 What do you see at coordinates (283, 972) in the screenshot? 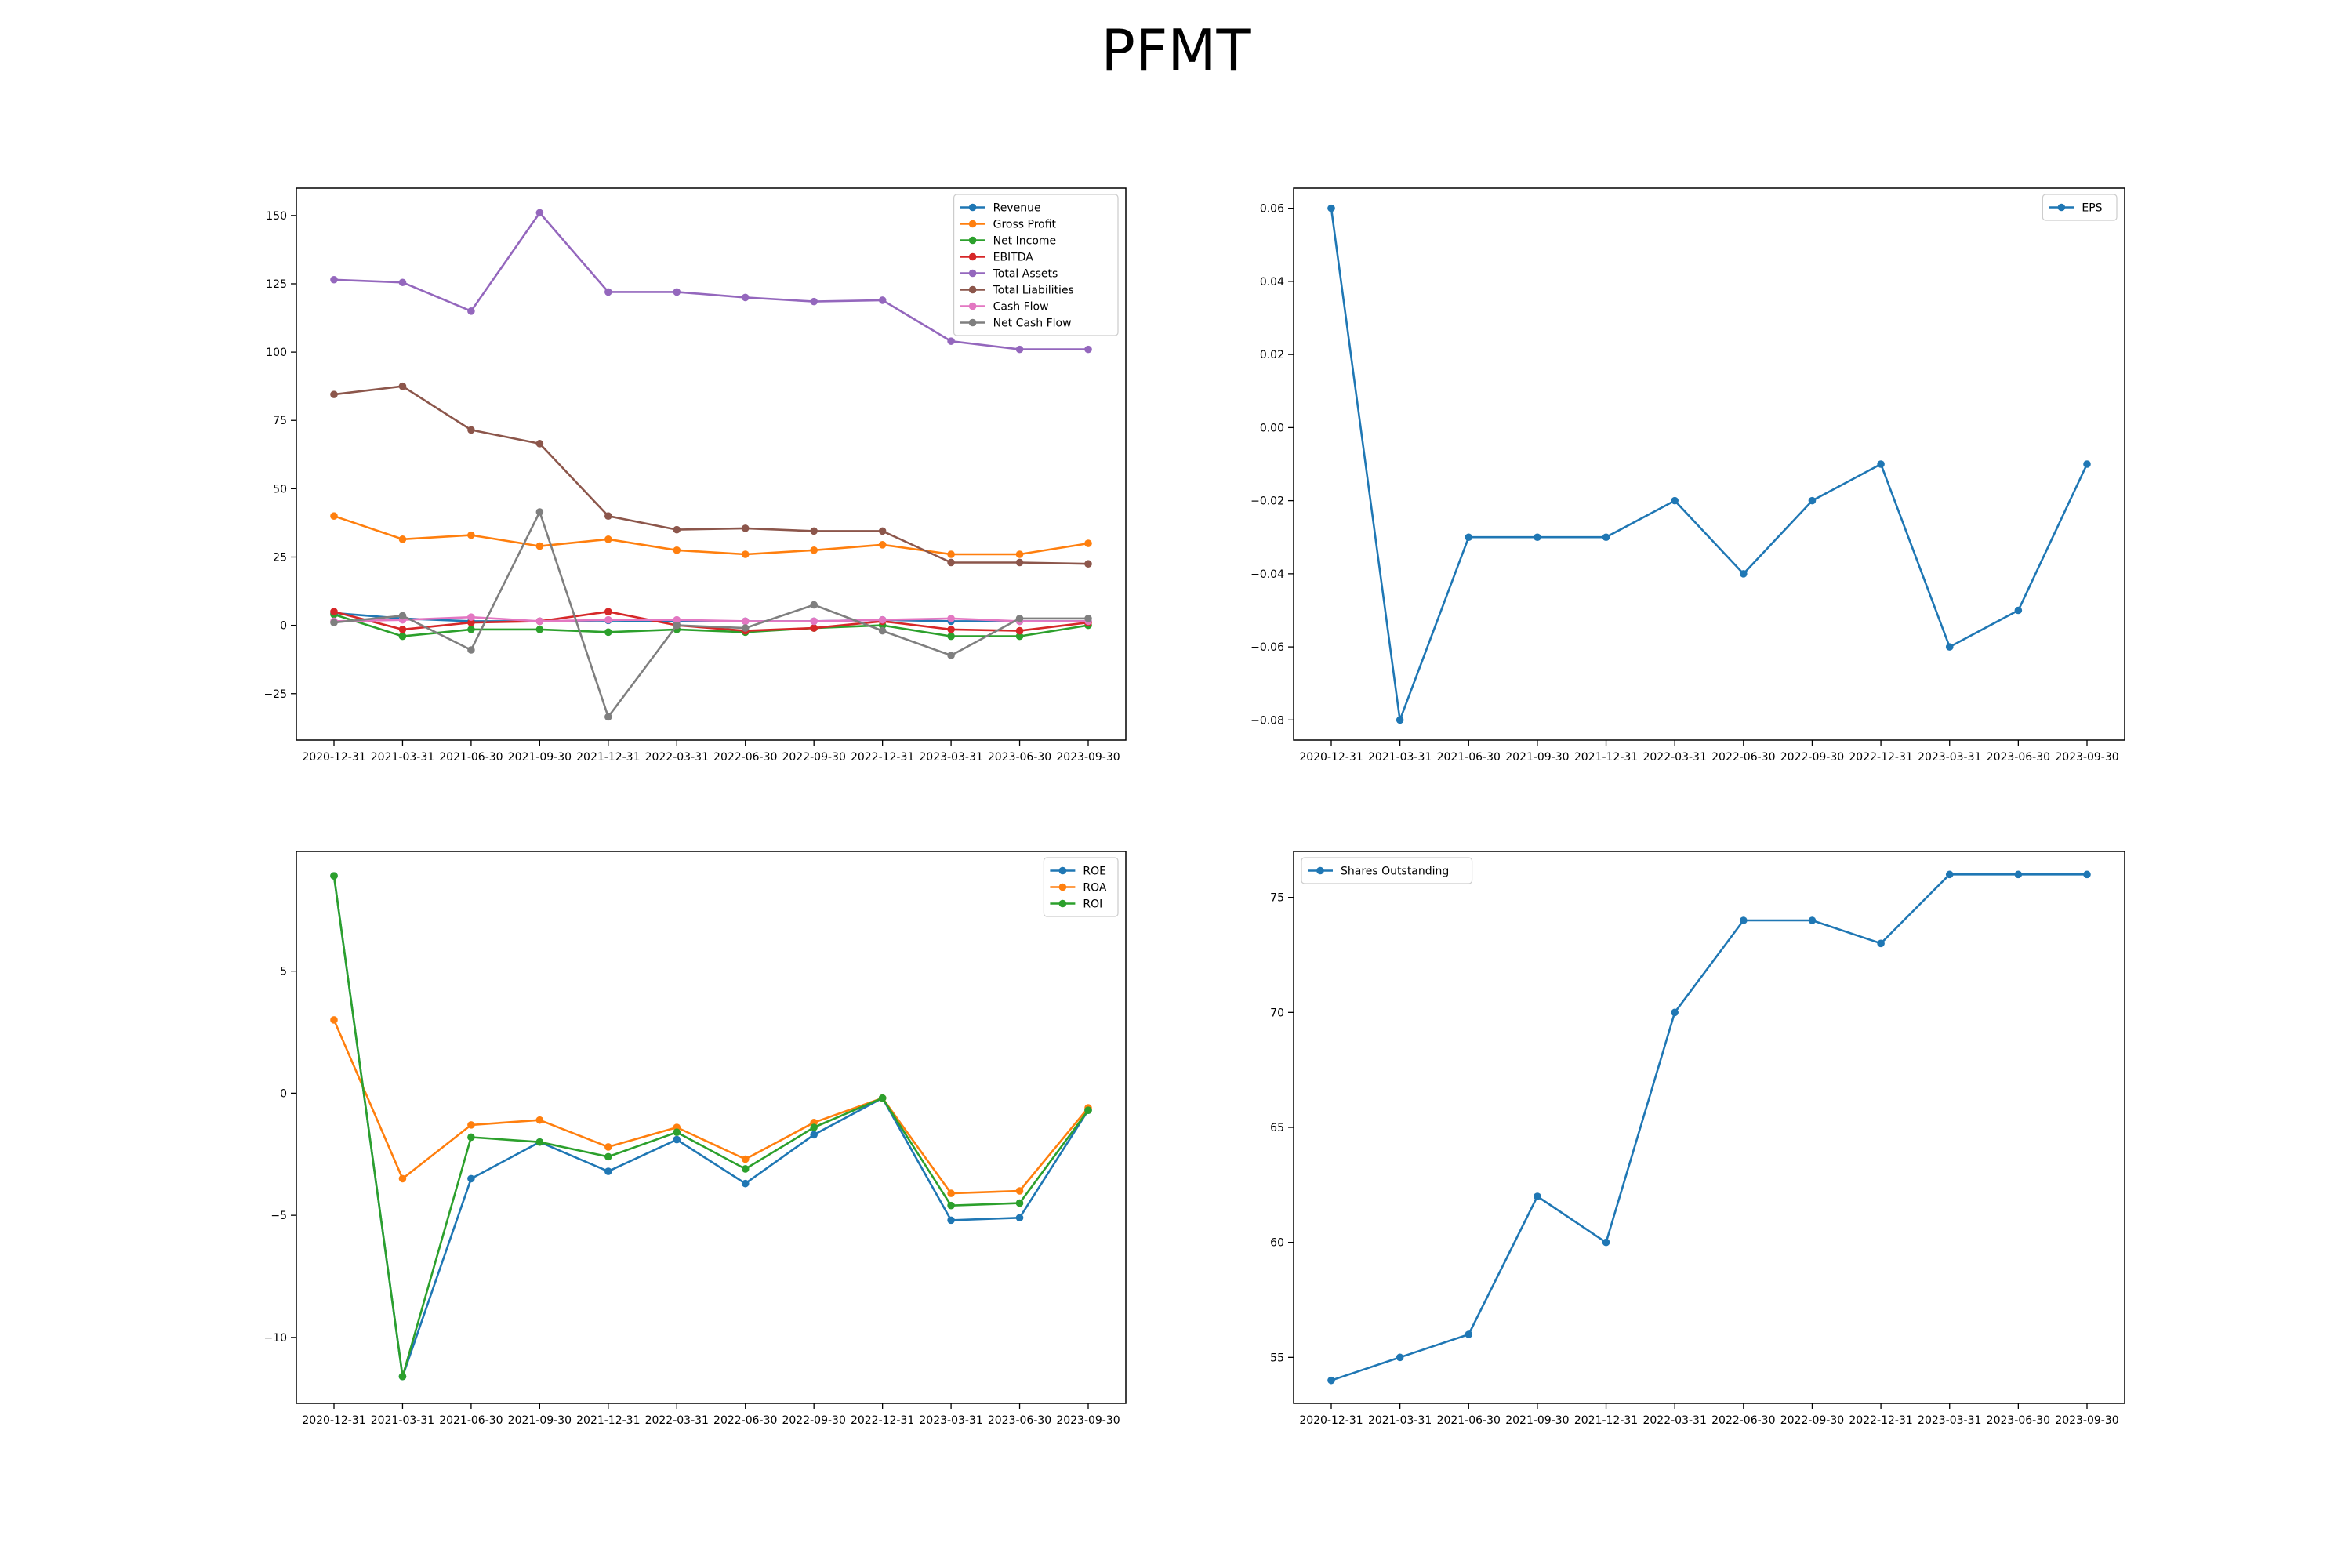
I see `y-tick-label: 5` at bounding box center [283, 972].